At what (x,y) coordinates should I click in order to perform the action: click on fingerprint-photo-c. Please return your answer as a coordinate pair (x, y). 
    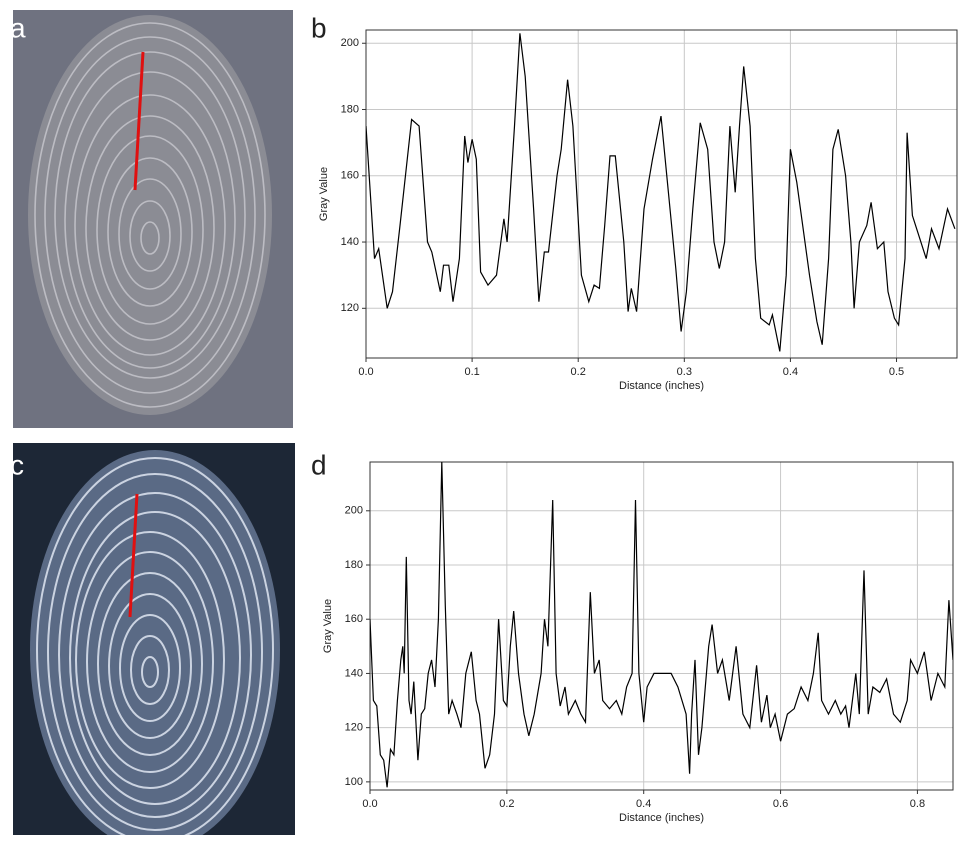
    Looking at the image, I should click on (154, 639).